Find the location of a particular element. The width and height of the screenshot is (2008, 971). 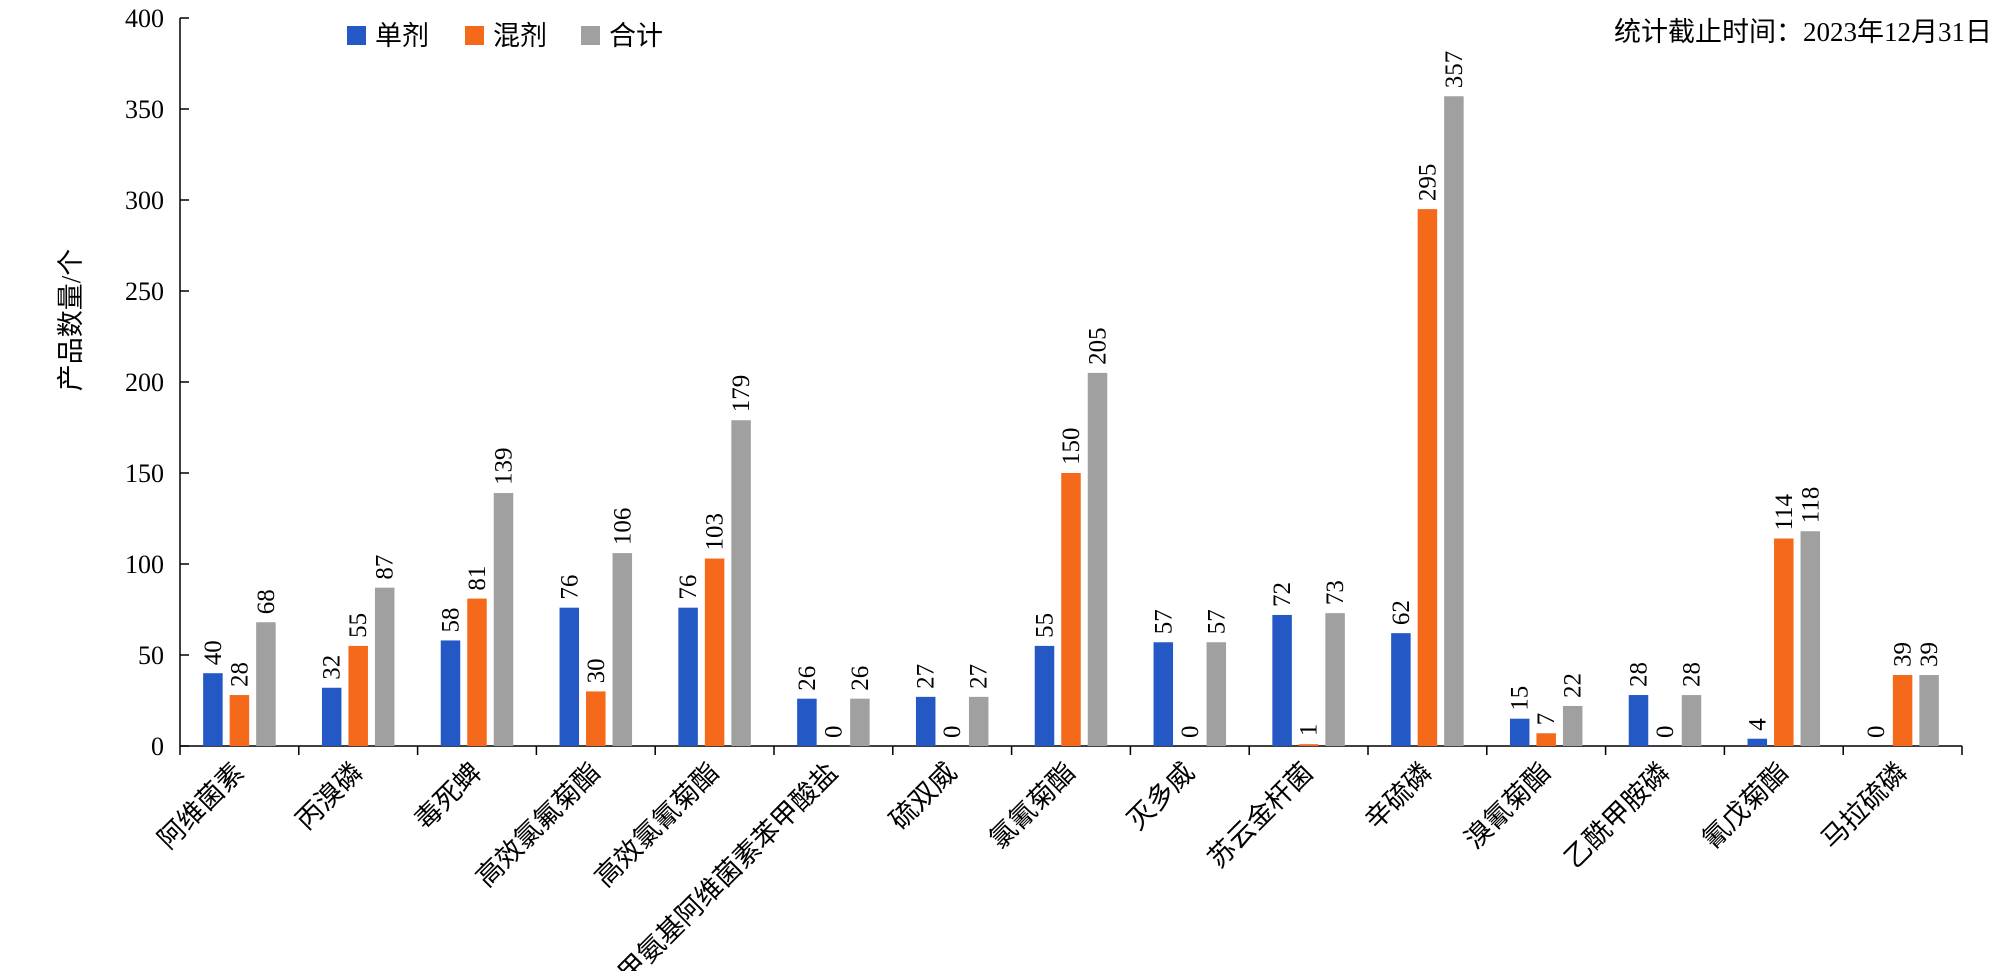

x-tick-label: 马拉硫磷 is located at coordinates (1864, 806).